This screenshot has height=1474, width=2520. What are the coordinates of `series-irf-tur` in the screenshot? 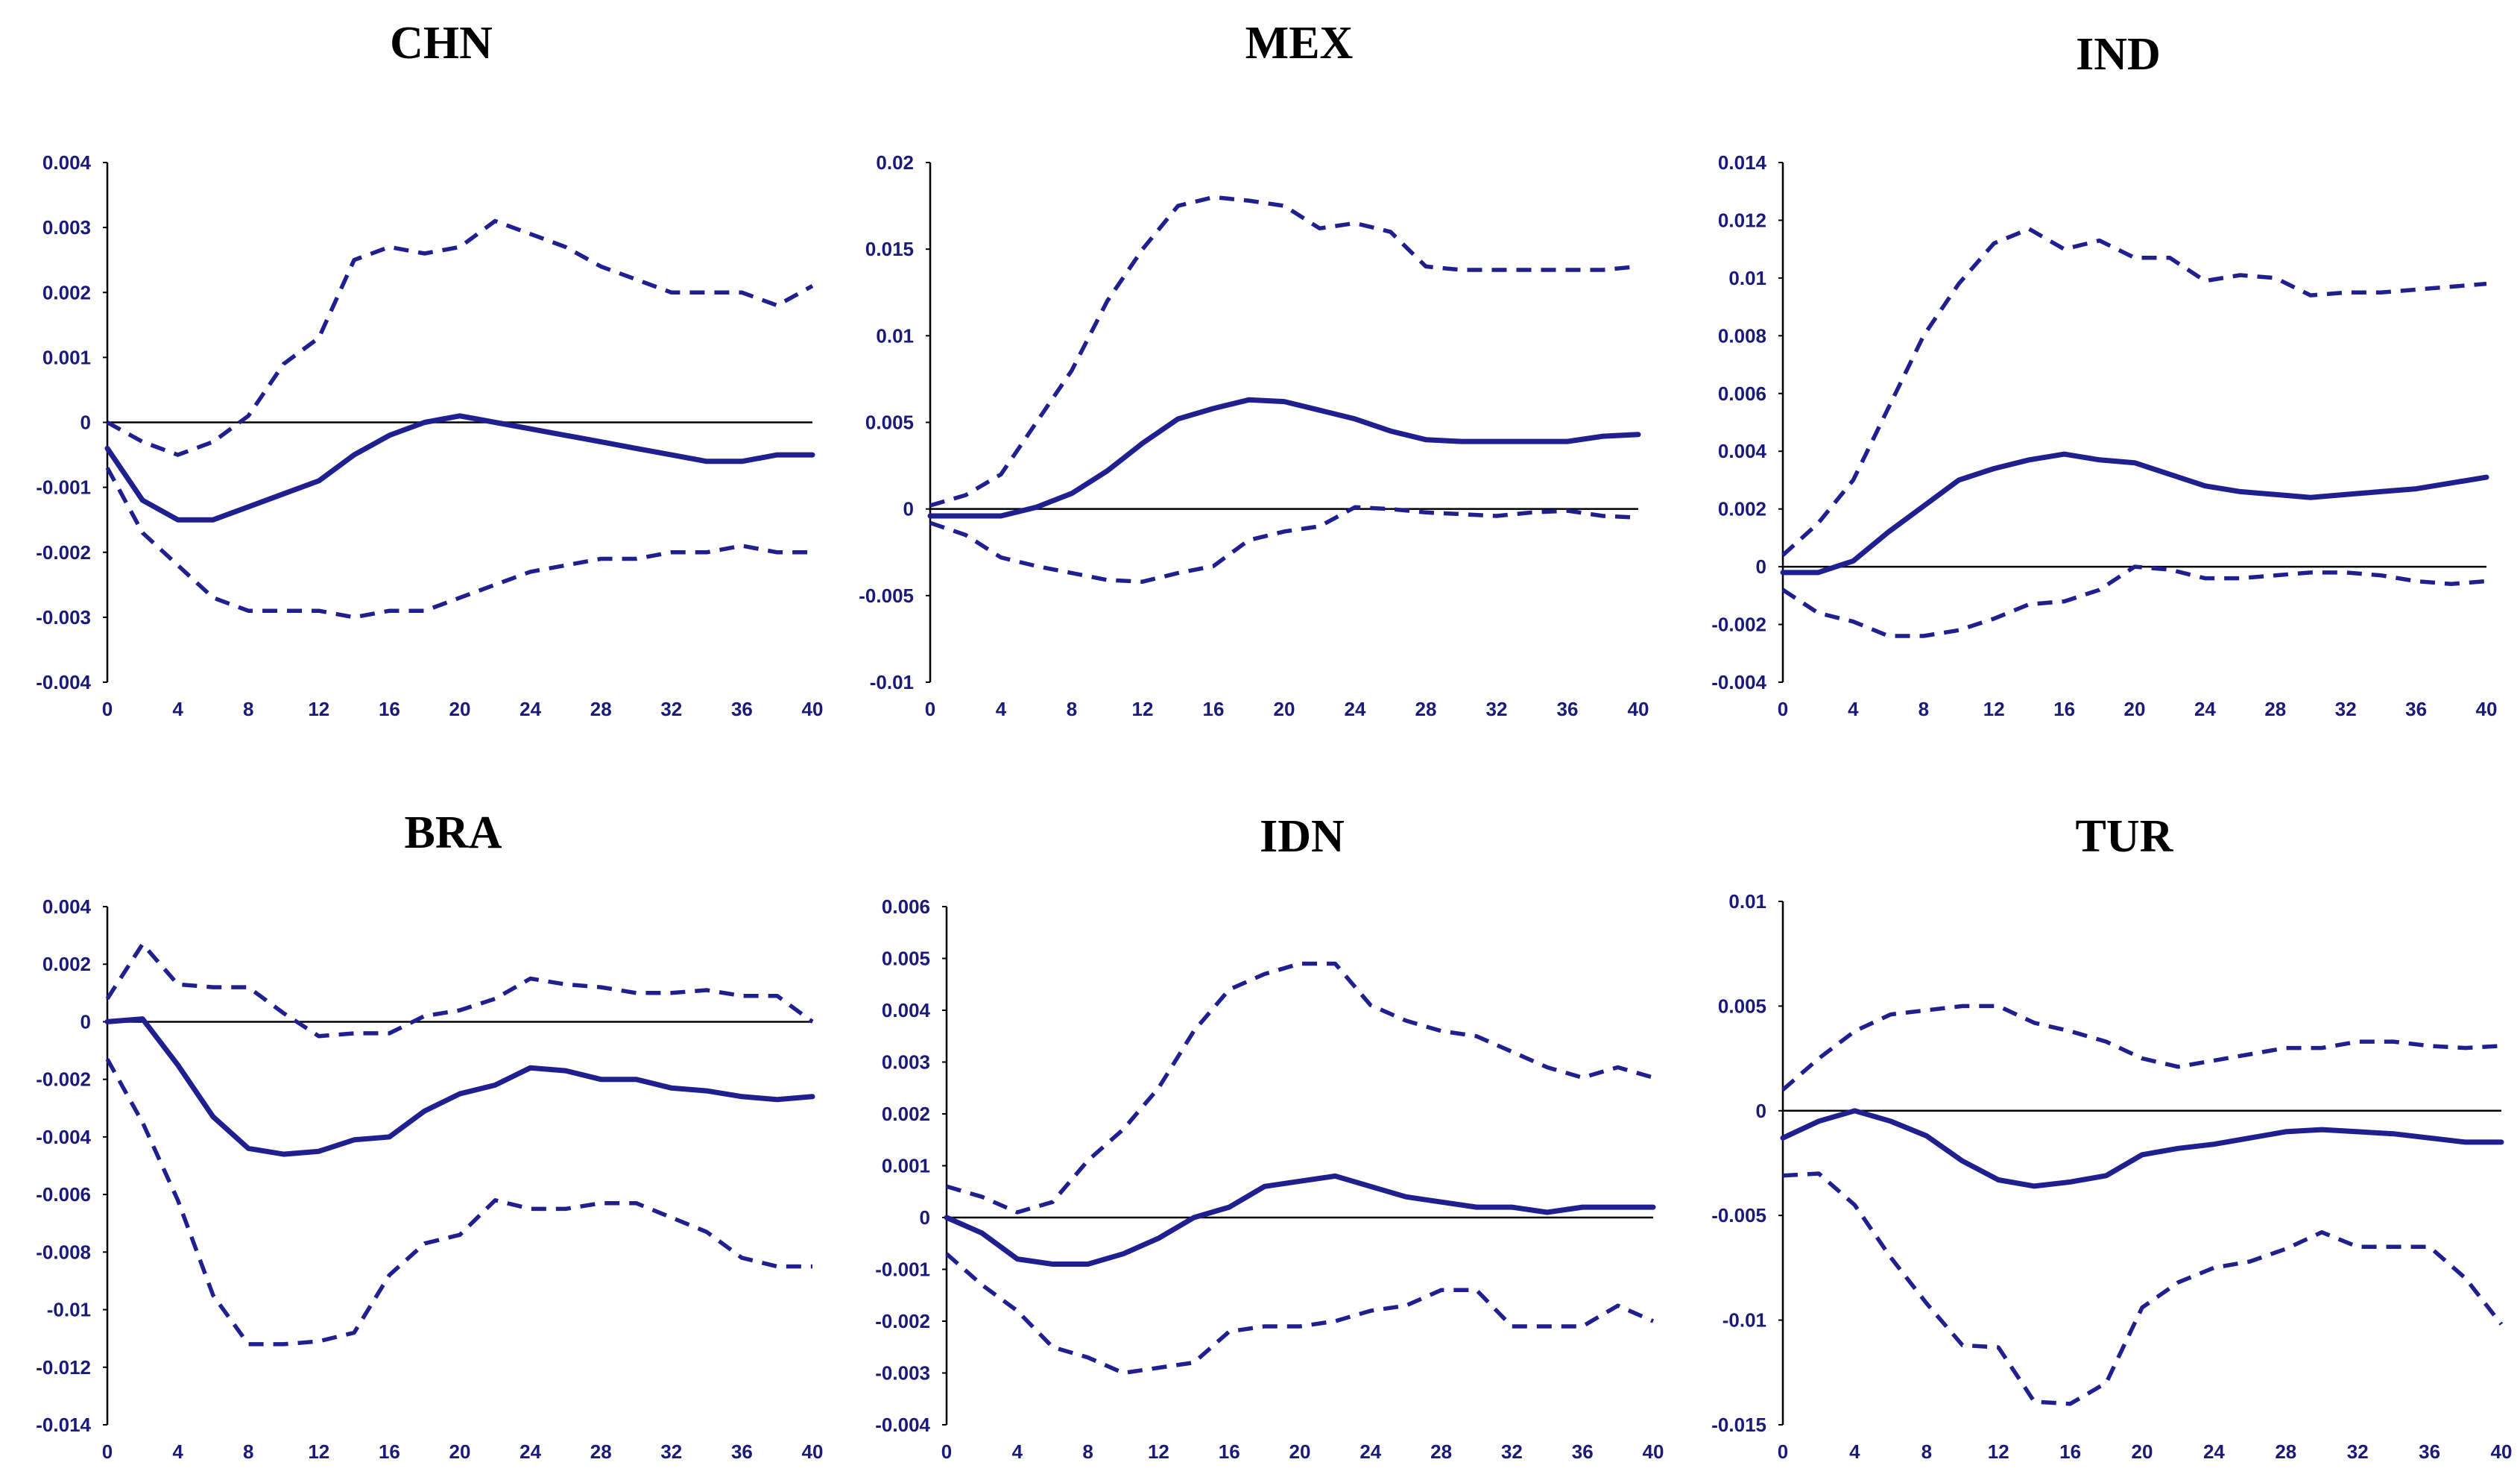 It's located at (2142, 1148).